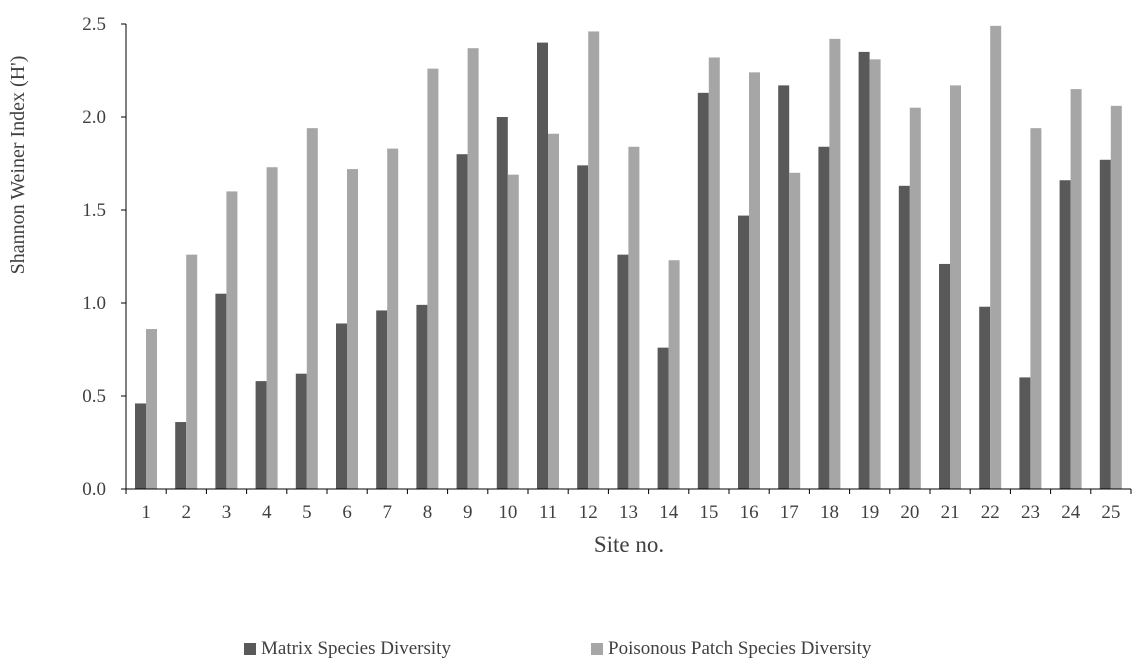 The image size is (1137, 661). I want to click on y-tick-label: 0.0, so click(94, 489).